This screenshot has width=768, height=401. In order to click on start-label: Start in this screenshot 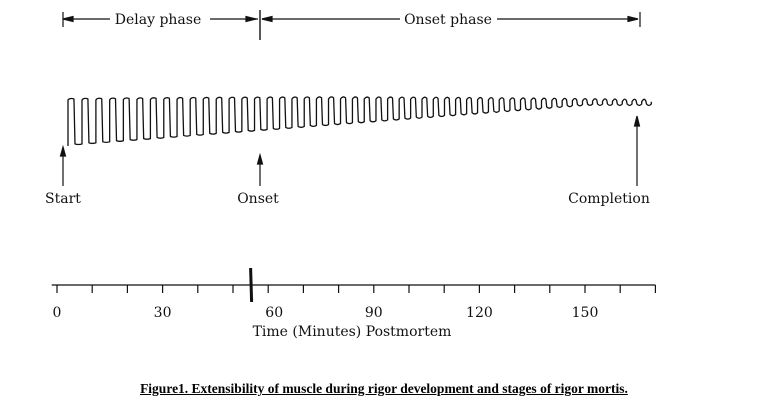, I will do `click(63, 199)`.